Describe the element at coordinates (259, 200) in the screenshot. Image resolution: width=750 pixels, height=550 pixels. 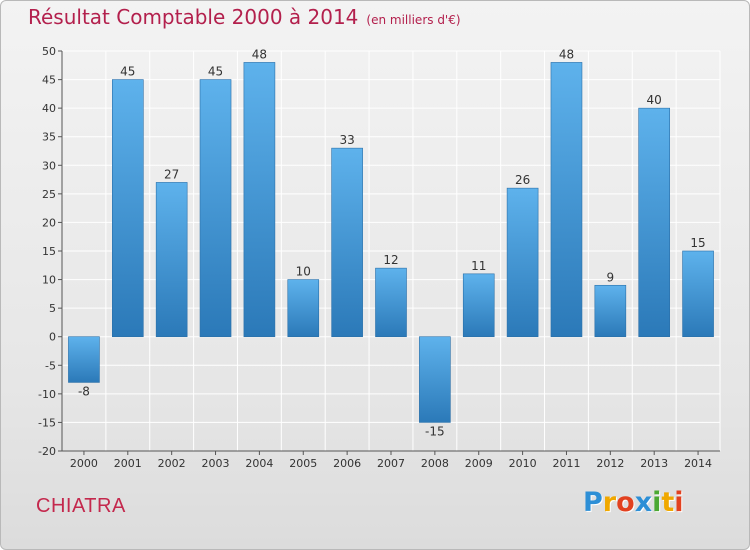
I see `bar-2004` at that location.